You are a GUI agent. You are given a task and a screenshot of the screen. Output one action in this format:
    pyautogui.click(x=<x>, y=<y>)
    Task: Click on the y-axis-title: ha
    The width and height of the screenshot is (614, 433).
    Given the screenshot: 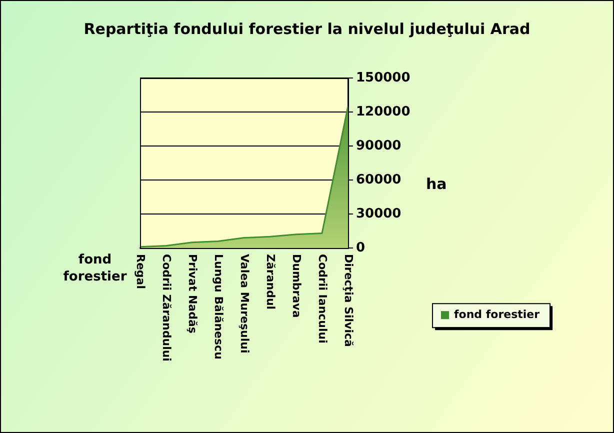 What is the action you would take?
    pyautogui.click(x=436, y=183)
    